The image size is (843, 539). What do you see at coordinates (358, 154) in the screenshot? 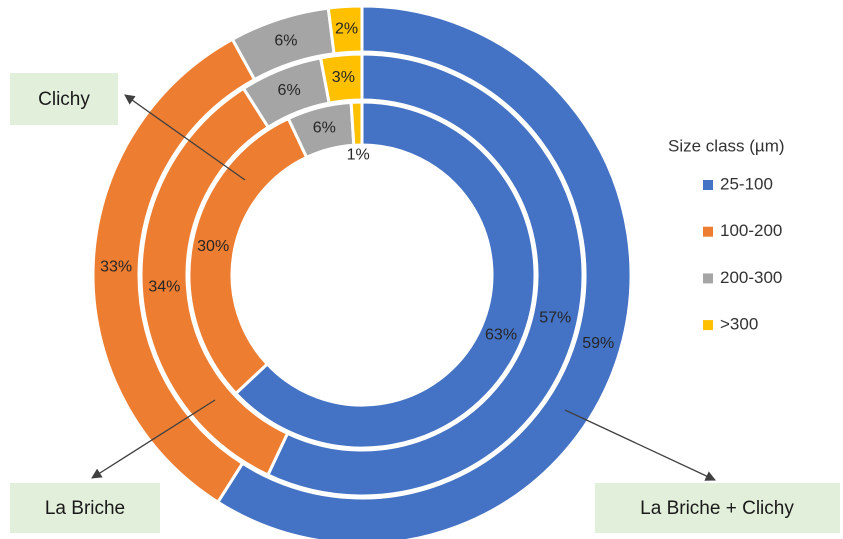
I see `value-label: 1%` at bounding box center [358, 154].